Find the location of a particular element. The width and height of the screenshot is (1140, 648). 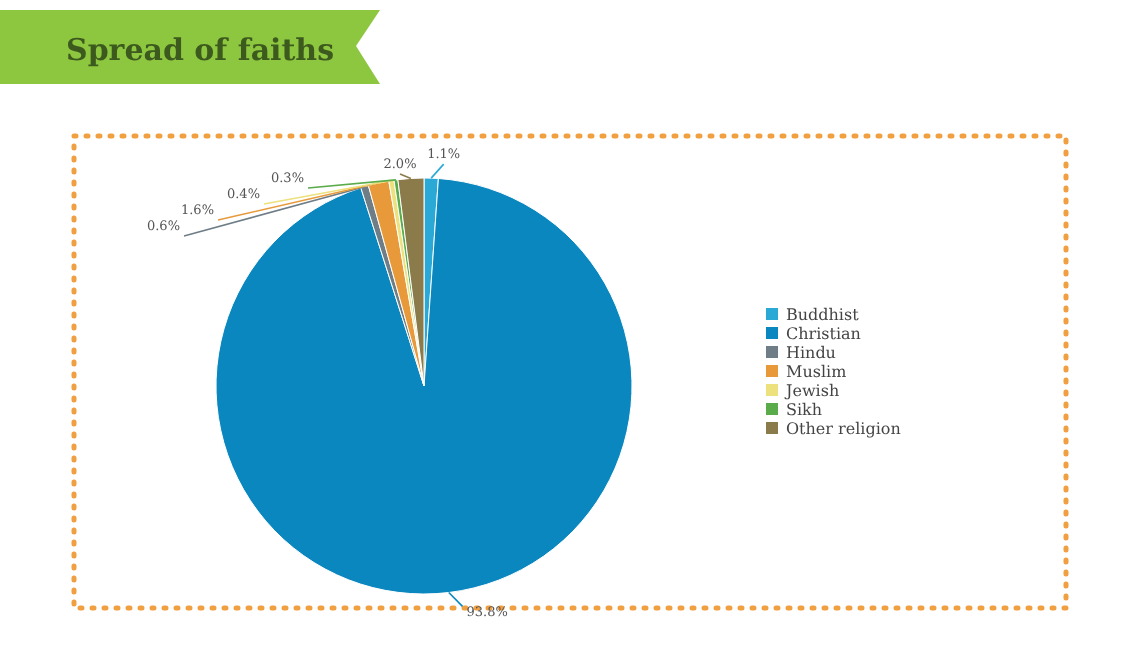

legend-label: Sikh is located at coordinates (804, 410).